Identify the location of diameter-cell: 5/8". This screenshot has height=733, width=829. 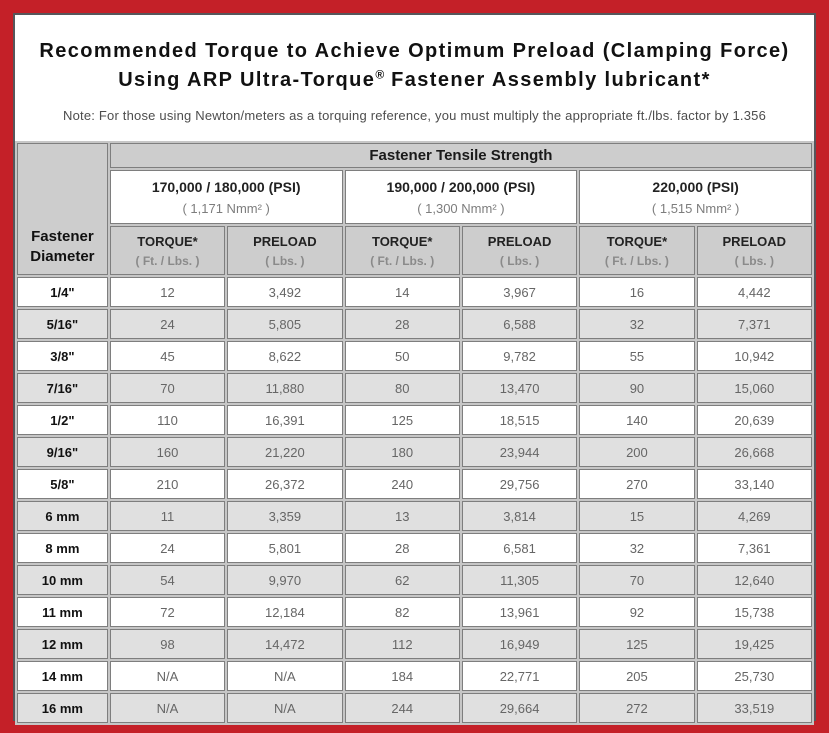
(62, 484).